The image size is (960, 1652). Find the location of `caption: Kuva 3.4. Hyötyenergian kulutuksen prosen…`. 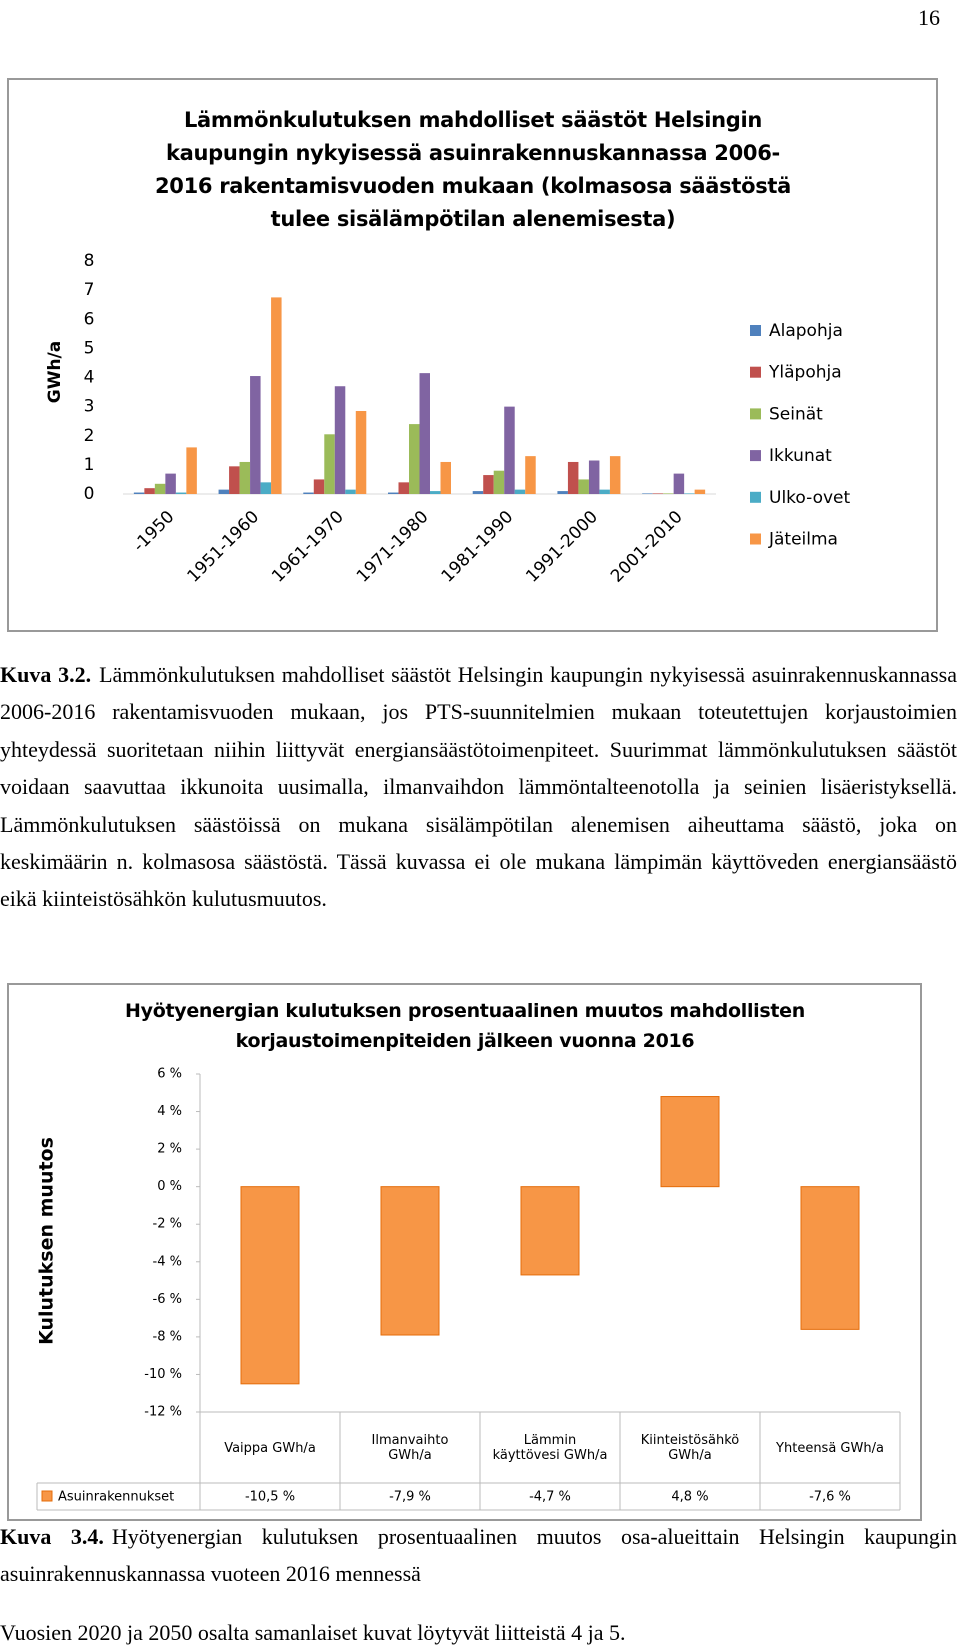

caption: Kuva 3.4. Hyötyenergian kulutuksen prosen… is located at coordinates (478, 1555).